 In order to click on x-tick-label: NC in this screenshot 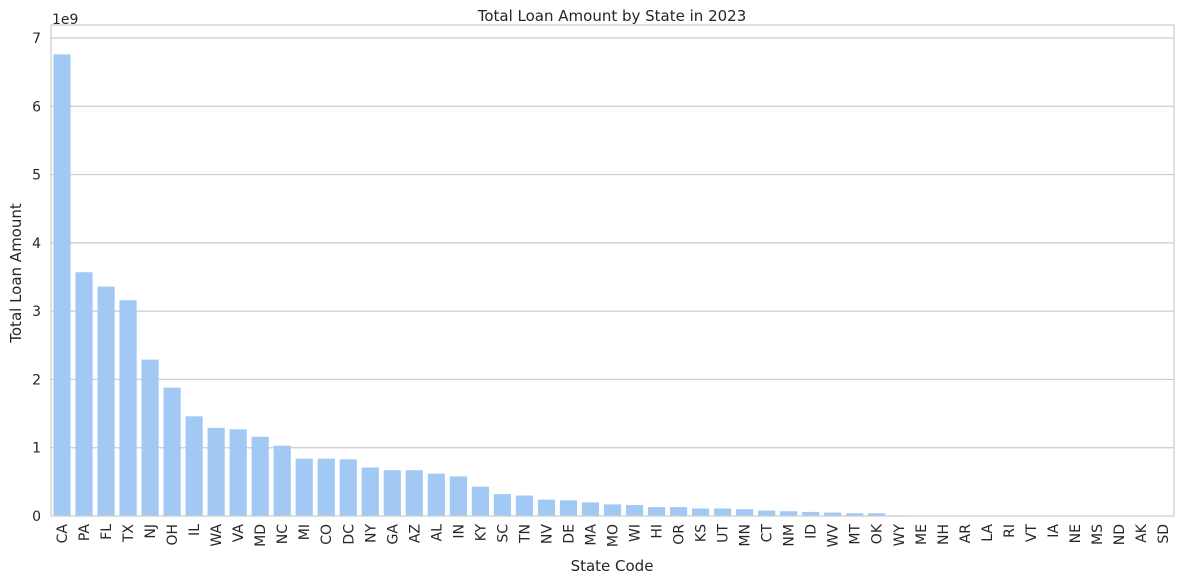, I will do `click(283, 534)`.